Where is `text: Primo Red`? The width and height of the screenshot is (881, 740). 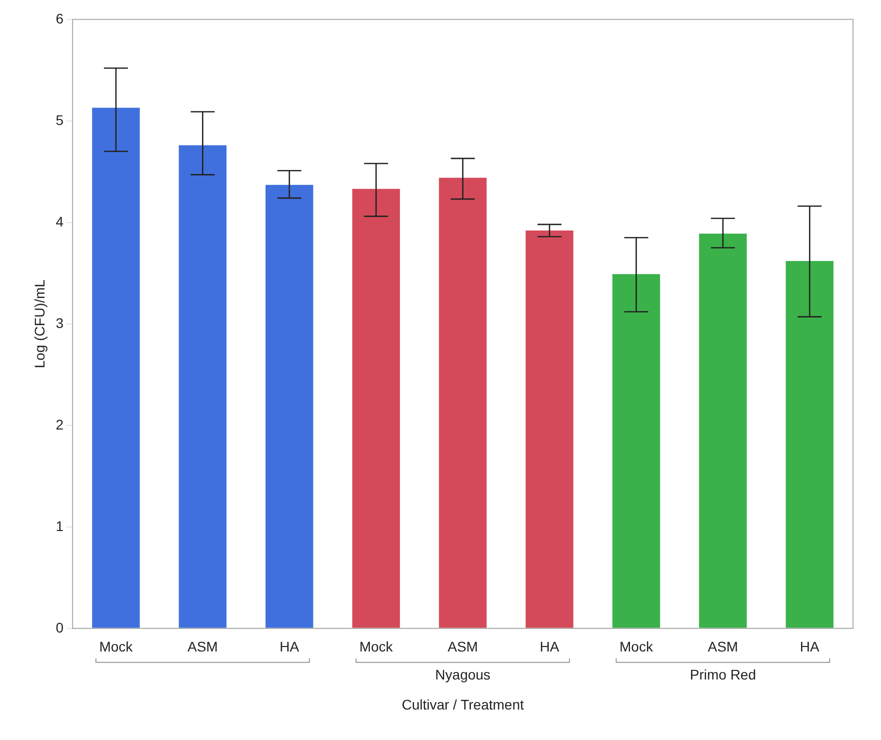
text: Primo Red is located at coordinates (723, 674).